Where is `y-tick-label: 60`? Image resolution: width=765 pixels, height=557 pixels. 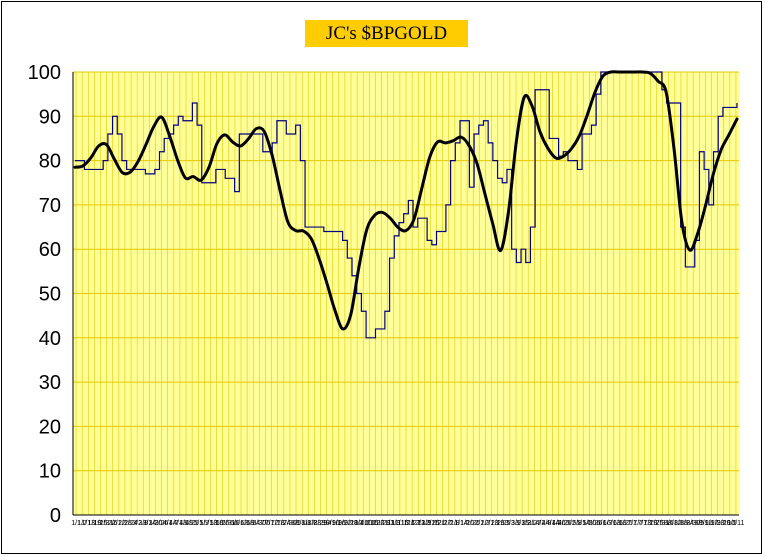 y-tick-label: 60 is located at coordinates (50, 250).